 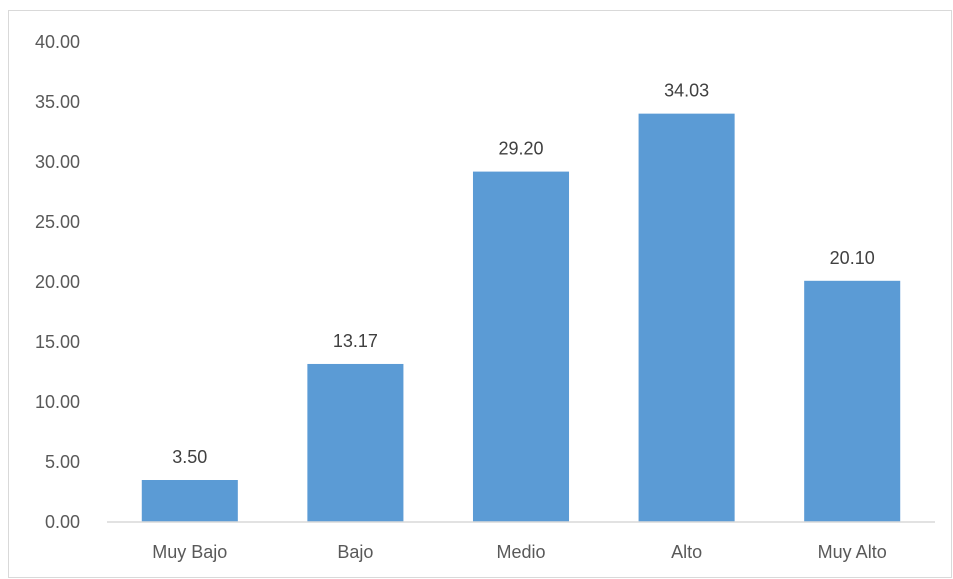 I want to click on data-label: 34.03, so click(x=686, y=91).